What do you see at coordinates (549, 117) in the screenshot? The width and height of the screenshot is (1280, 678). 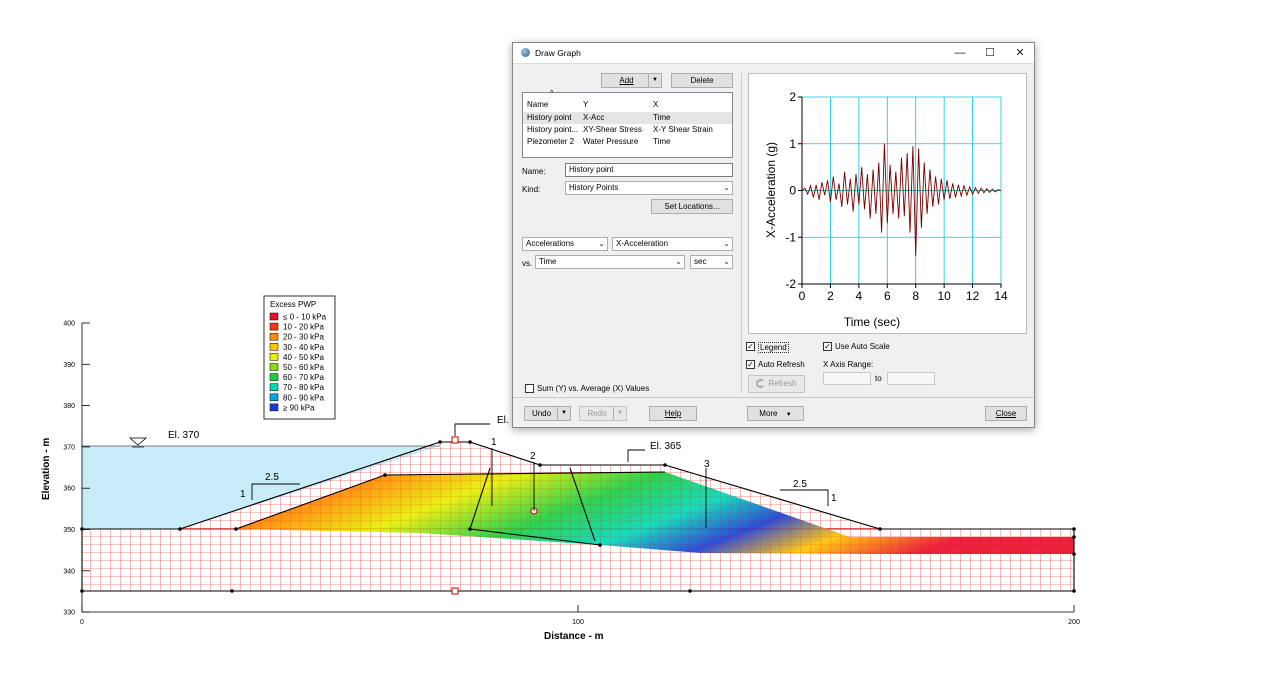 I see `row-name: History point` at bounding box center [549, 117].